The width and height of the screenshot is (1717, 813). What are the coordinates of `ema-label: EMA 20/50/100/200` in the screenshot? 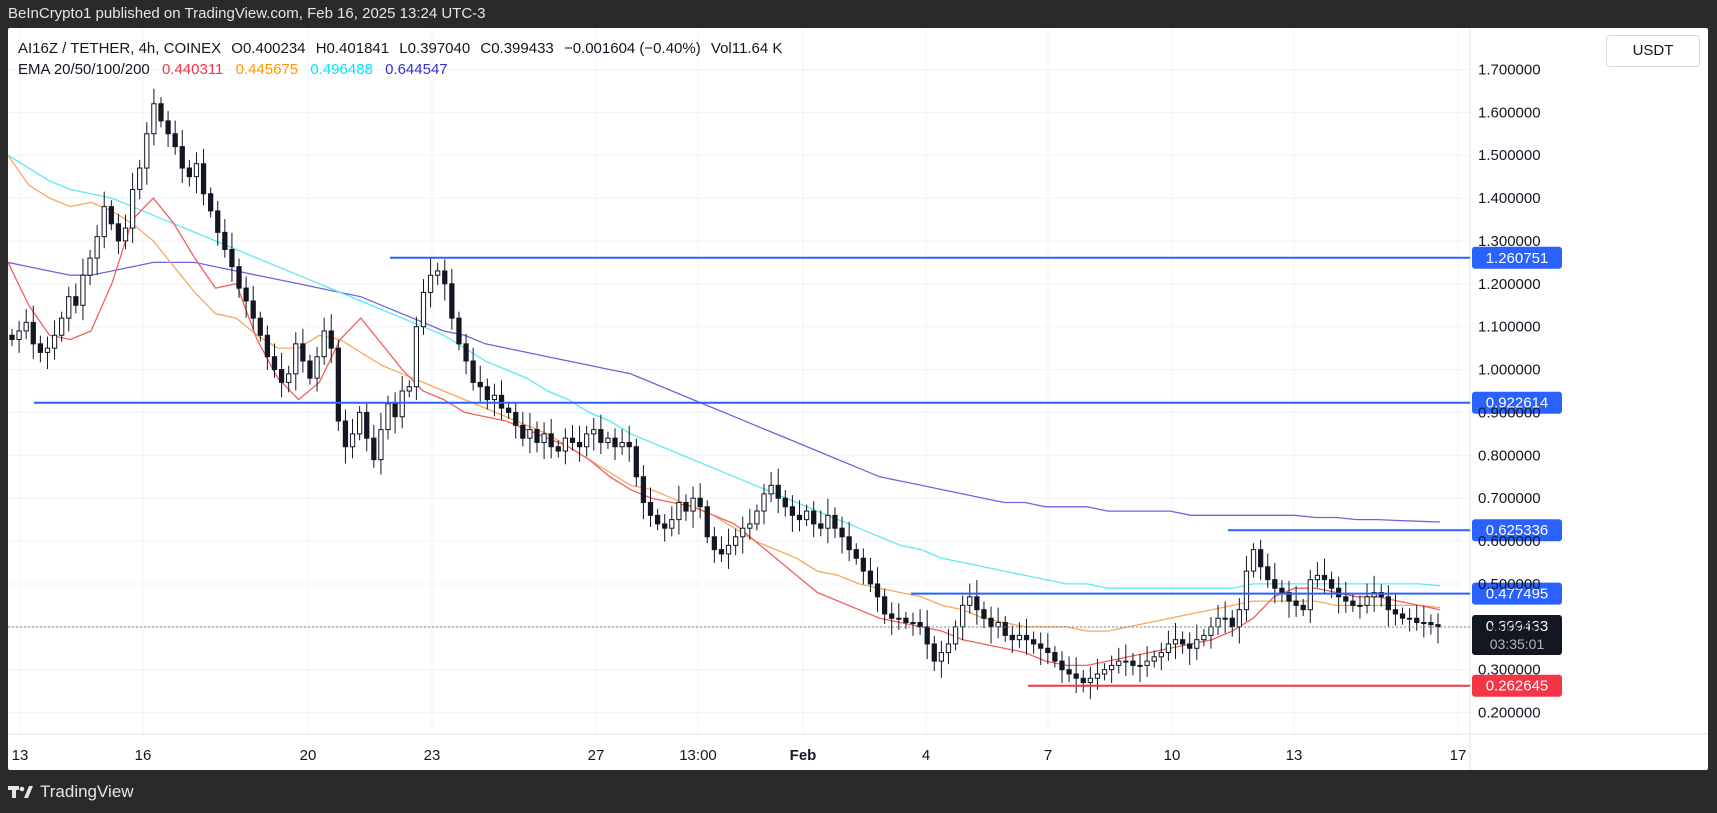 It's located at (84, 69).